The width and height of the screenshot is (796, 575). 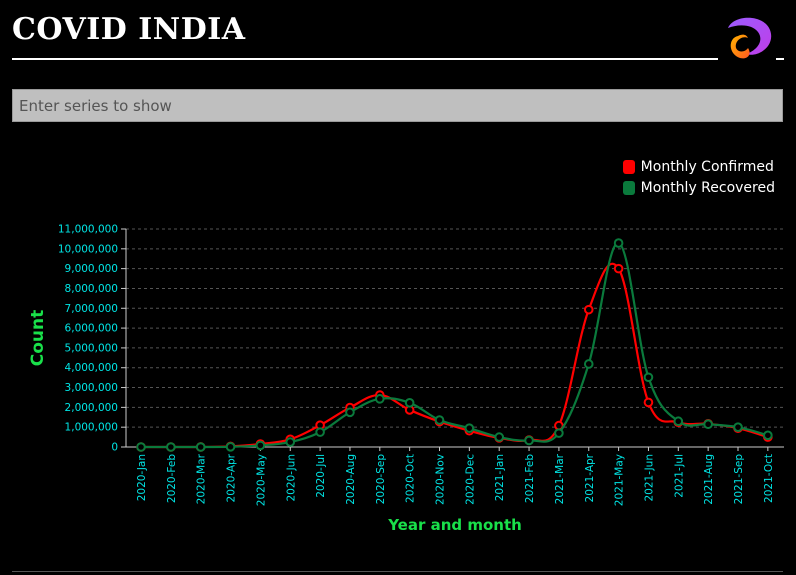 I want to click on y-tick-label: 2,000,000, so click(x=91, y=408).